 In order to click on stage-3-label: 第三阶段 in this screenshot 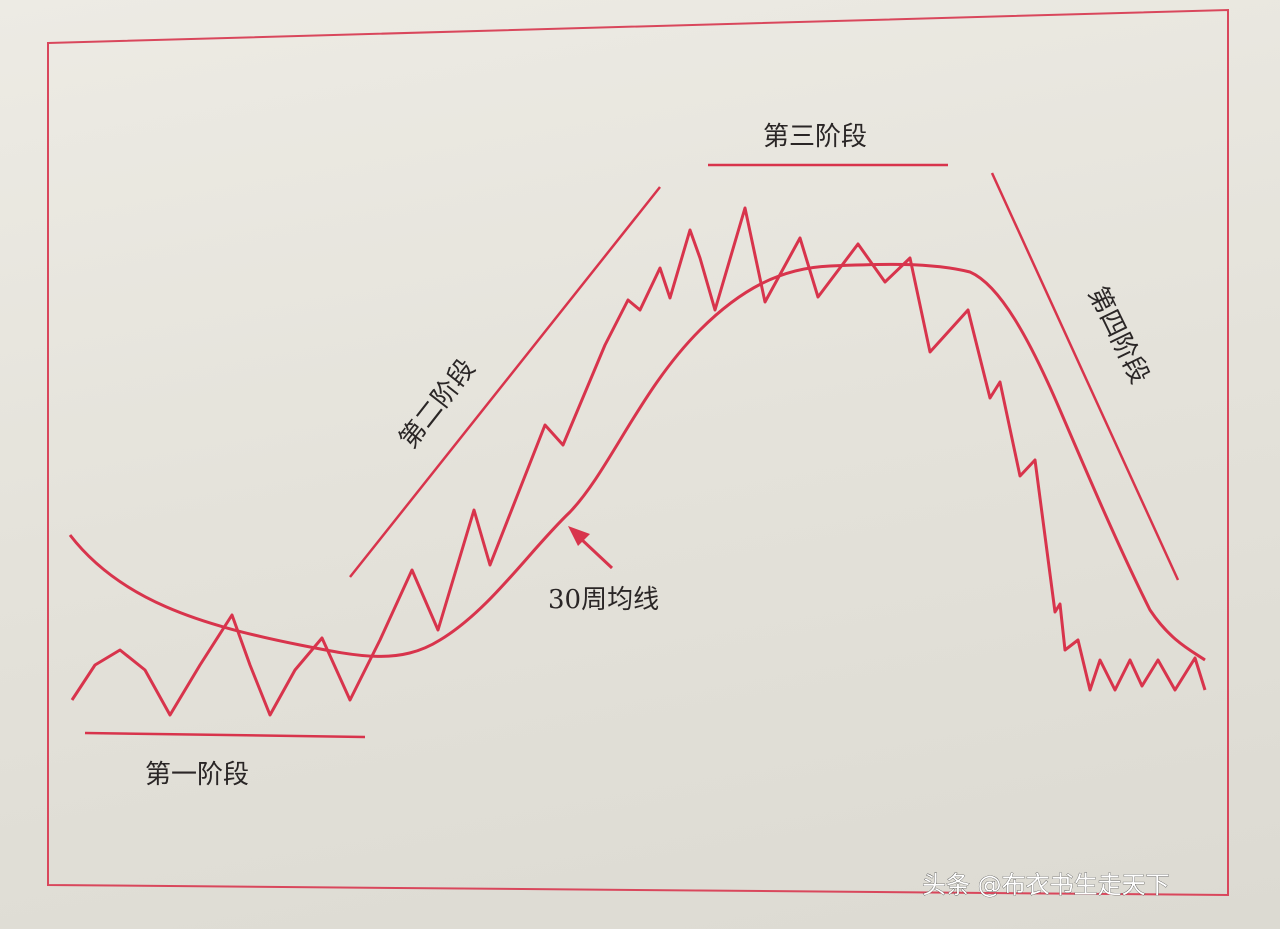, I will do `click(815, 137)`.